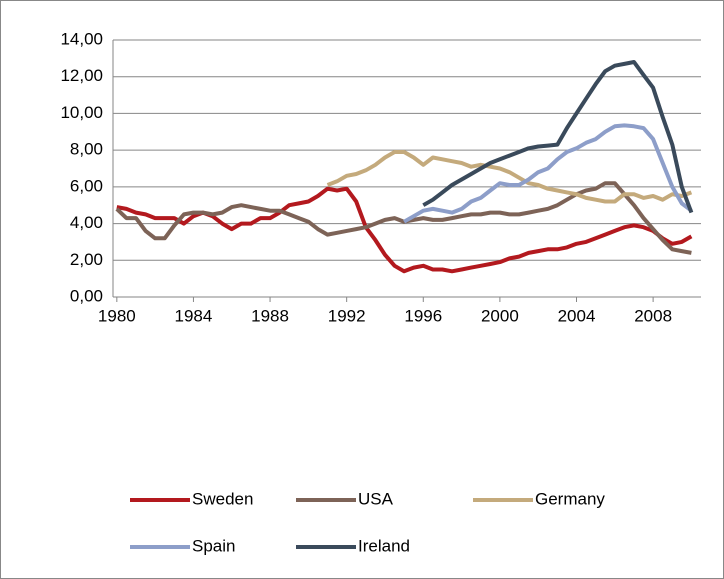 The width and height of the screenshot is (724, 579). Describe the element at coordinates (194, 315) in the screenshot. I see `x-tick-label: 1984` at that location.